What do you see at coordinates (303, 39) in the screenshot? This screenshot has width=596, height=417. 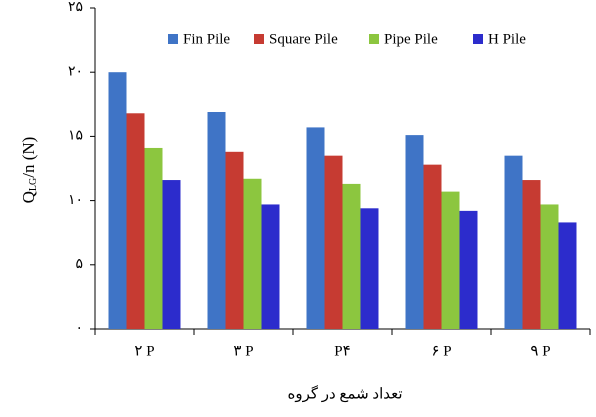 I see `legend-label: Square Pile` at bounding box center [303, 39].